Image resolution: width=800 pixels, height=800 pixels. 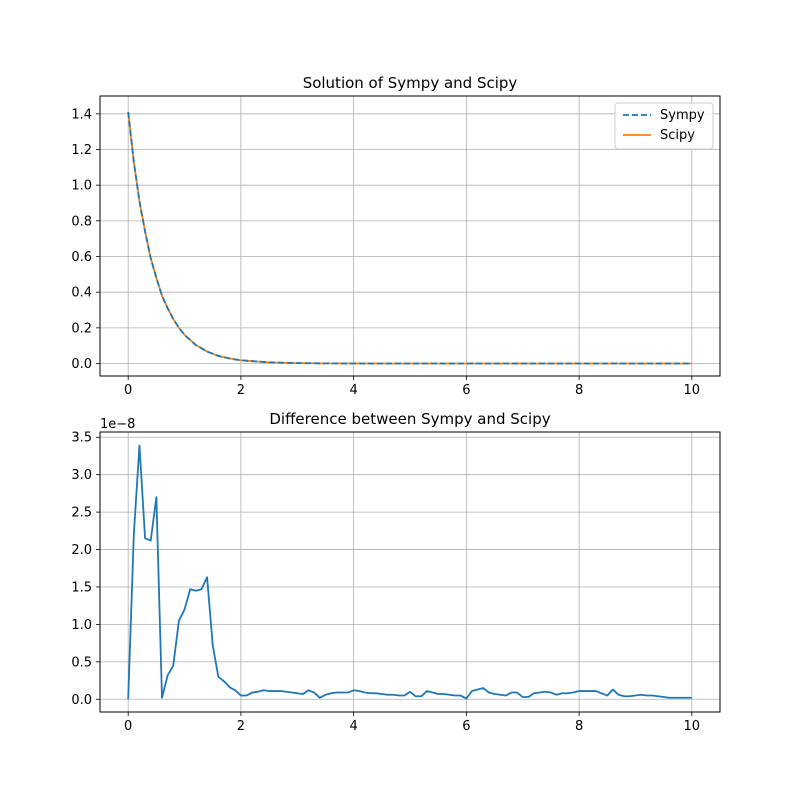 What do you see at coordinates (81, 293) in the screenshot?
I see `solution-y-tick-label: 0.4` at bounding box center [81, 293].